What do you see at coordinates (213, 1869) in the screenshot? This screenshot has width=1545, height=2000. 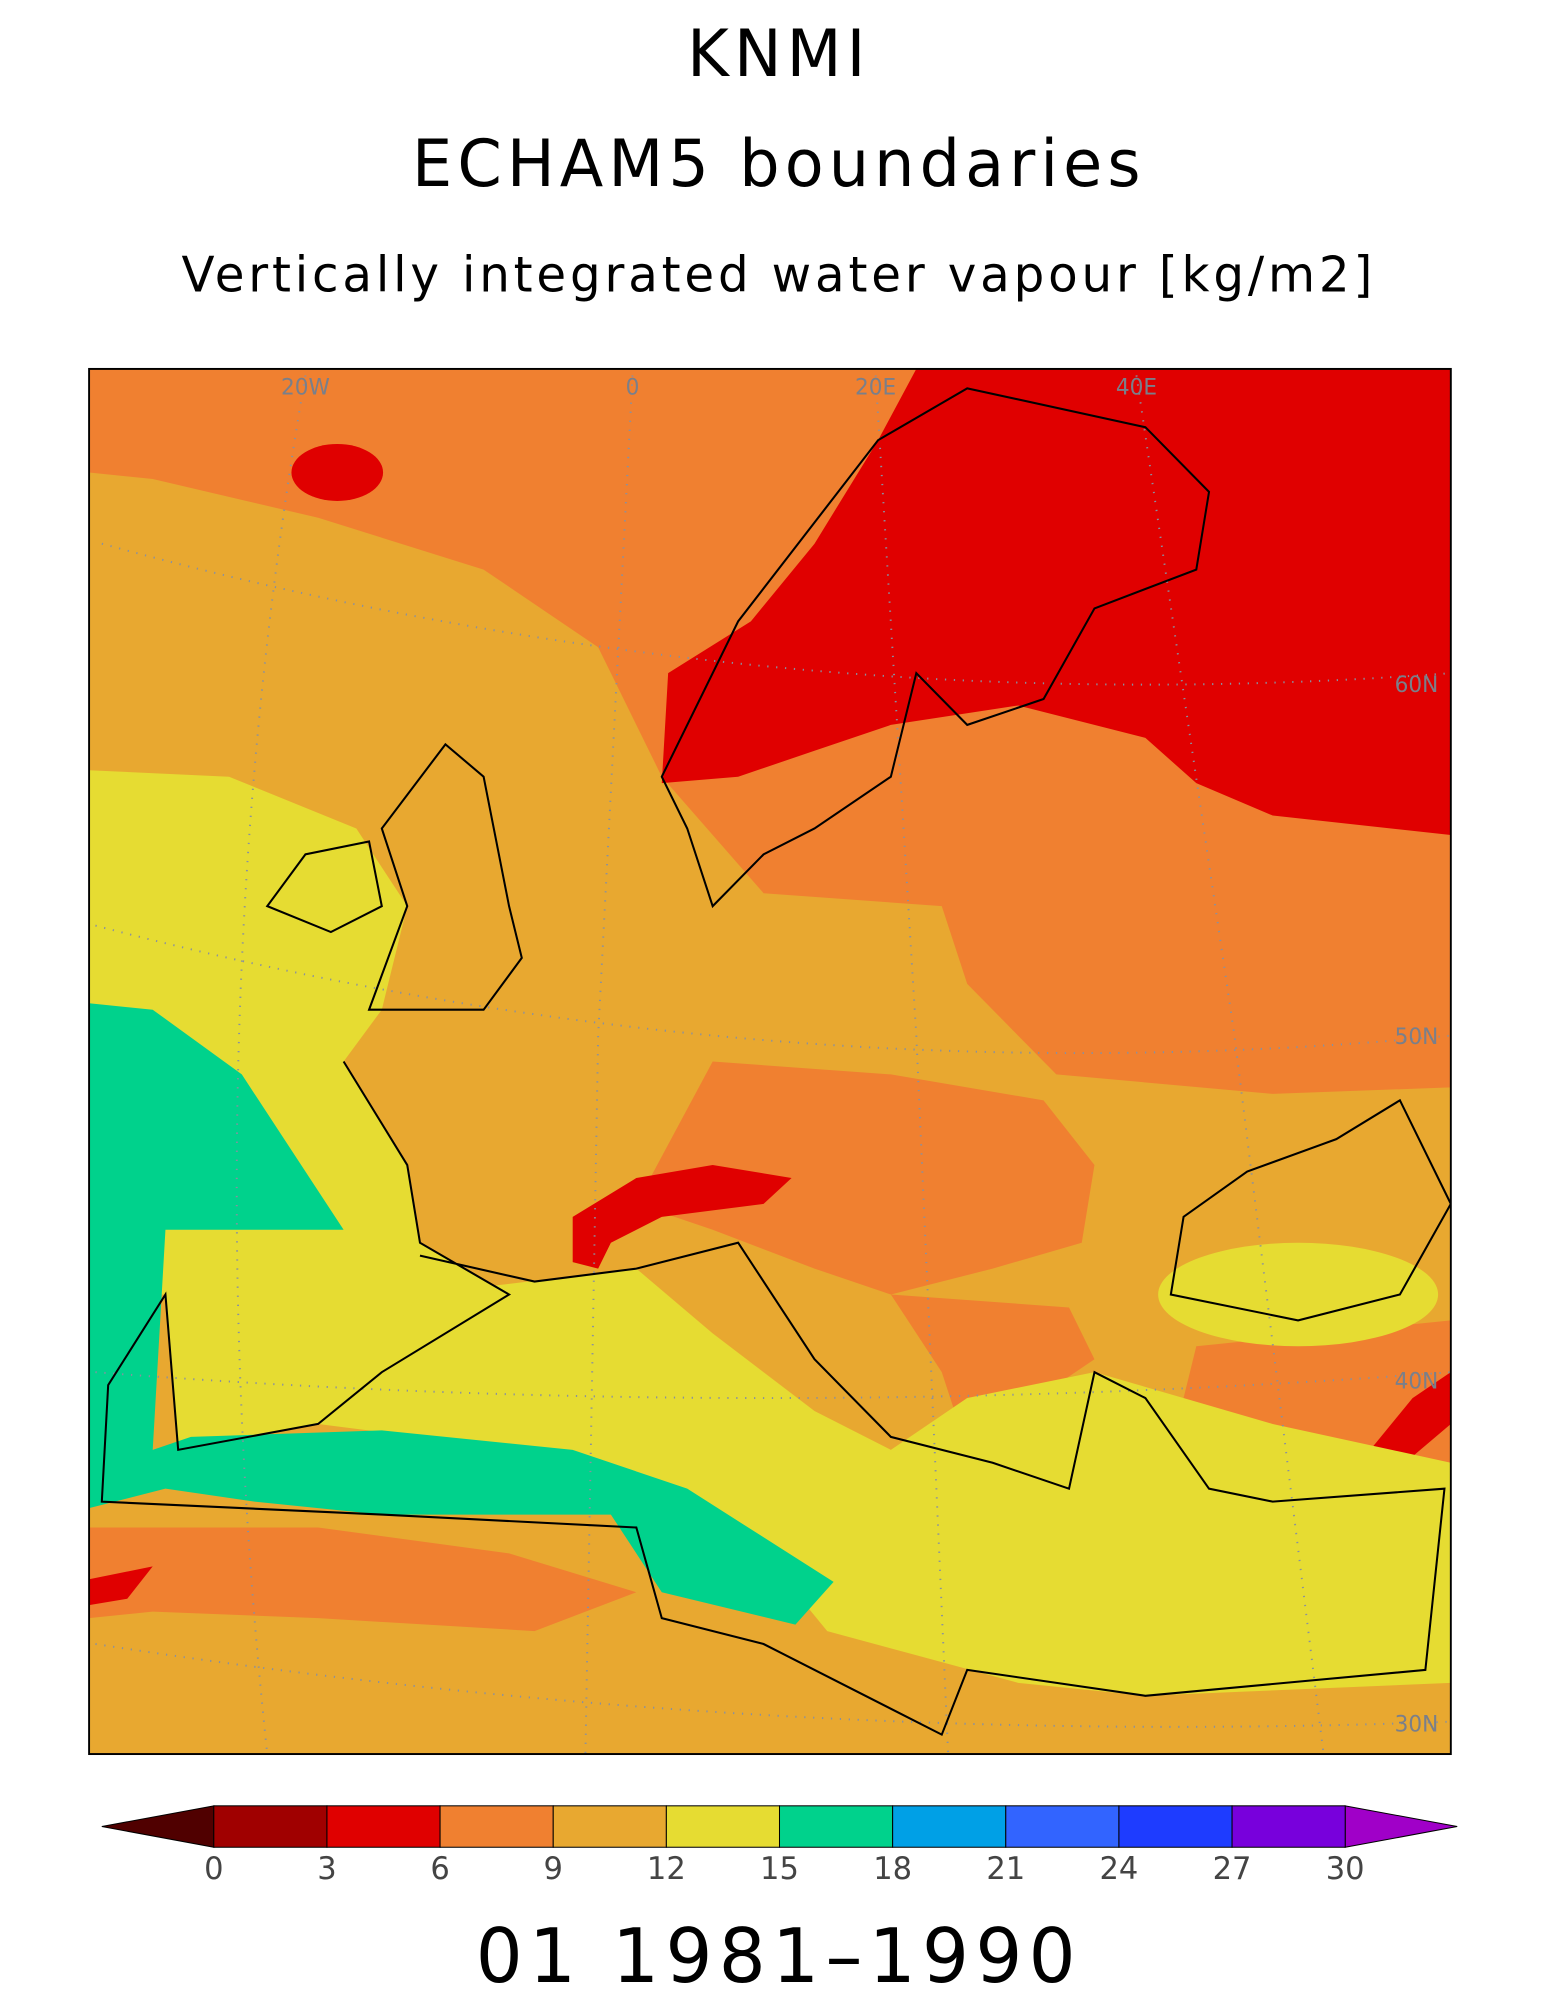 I see `colorbar-tick-label: 0` at bounding box center [213, 1869].